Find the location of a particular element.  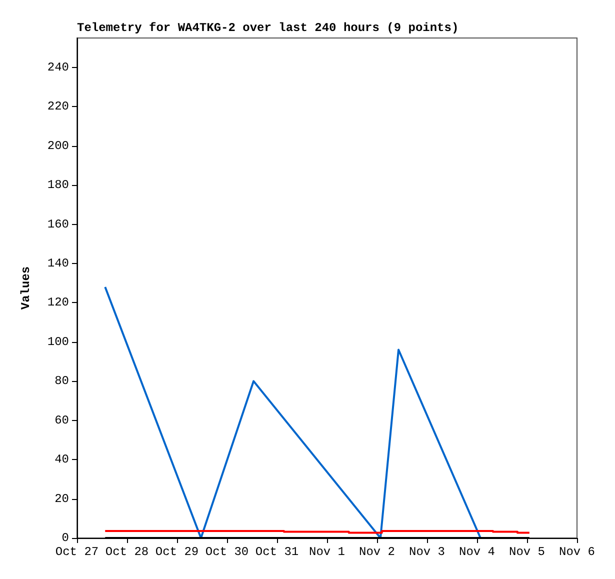

y-tick-label: 160 is located at coordinates (58, 224).